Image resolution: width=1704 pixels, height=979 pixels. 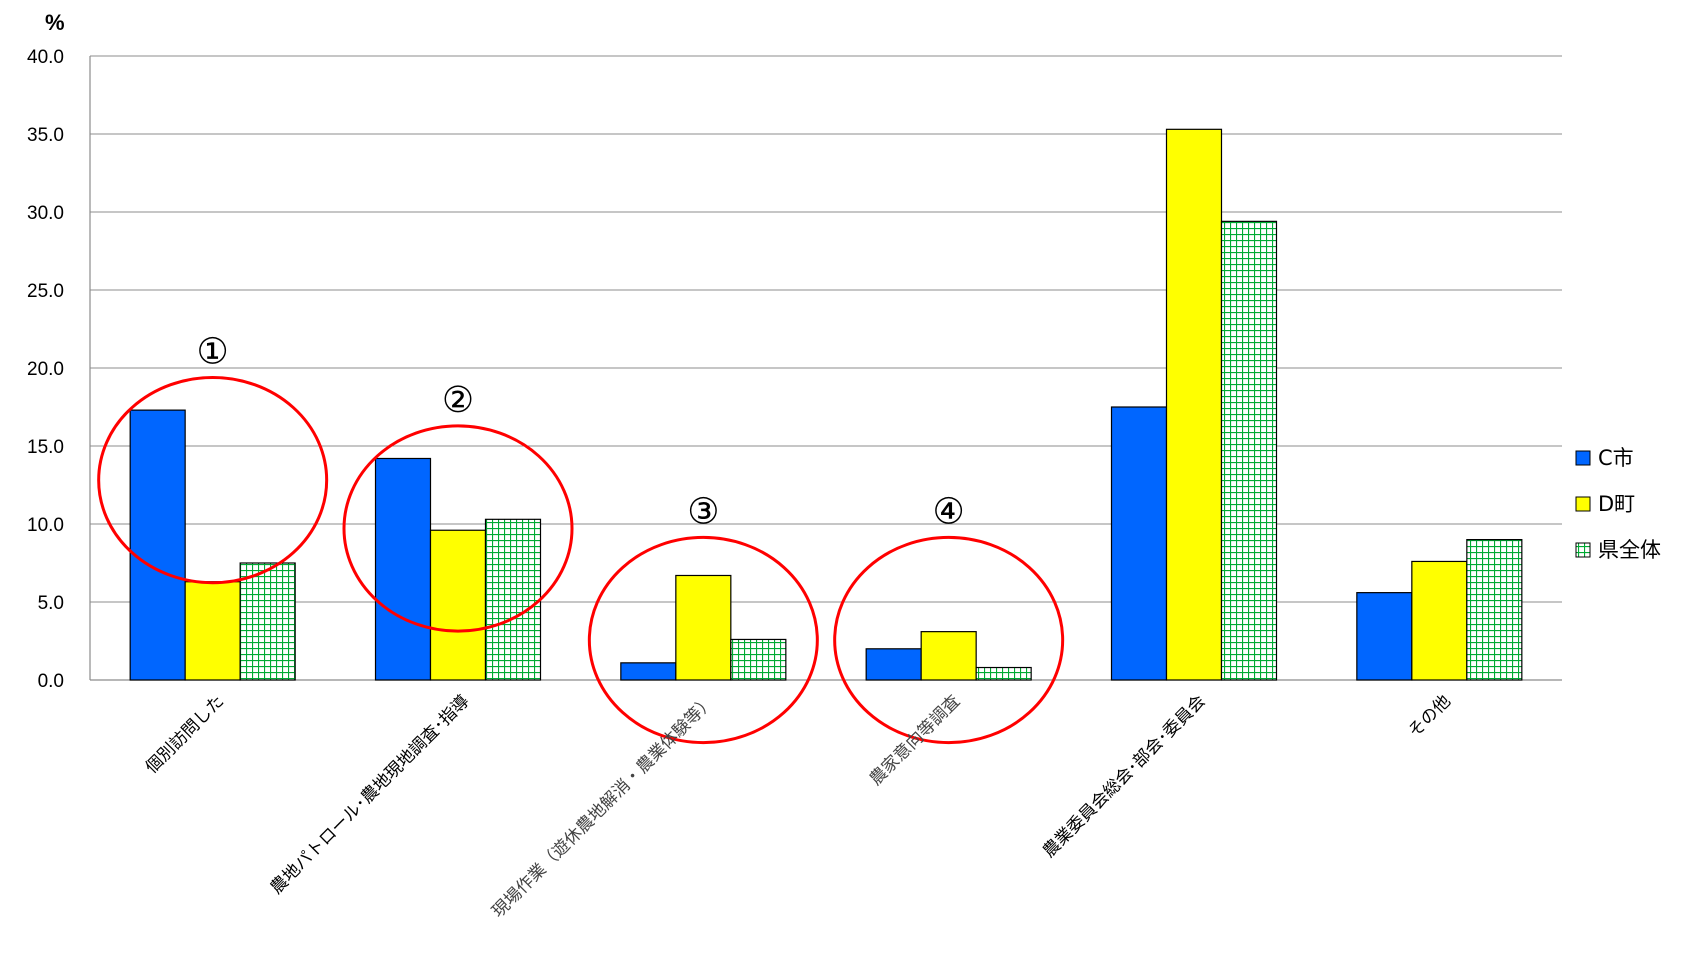 What do you see at coordinates (45, 525) in the screenshot?
I see `y-tick-label: 10.0` at bounding box center [45, 525].